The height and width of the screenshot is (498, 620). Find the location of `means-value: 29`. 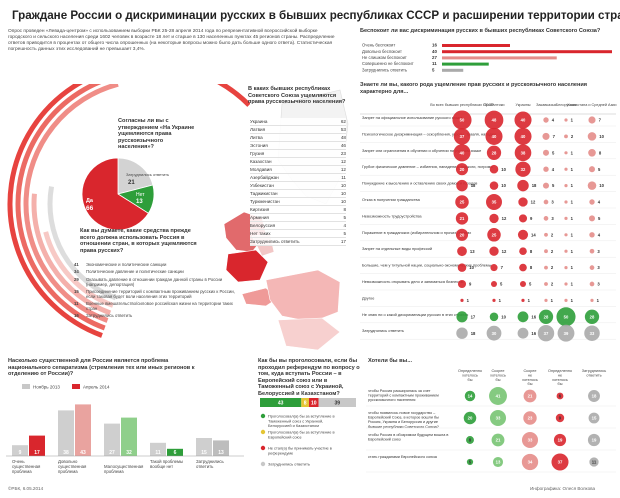

means-value: 29 is located at coordinates (76, 279).